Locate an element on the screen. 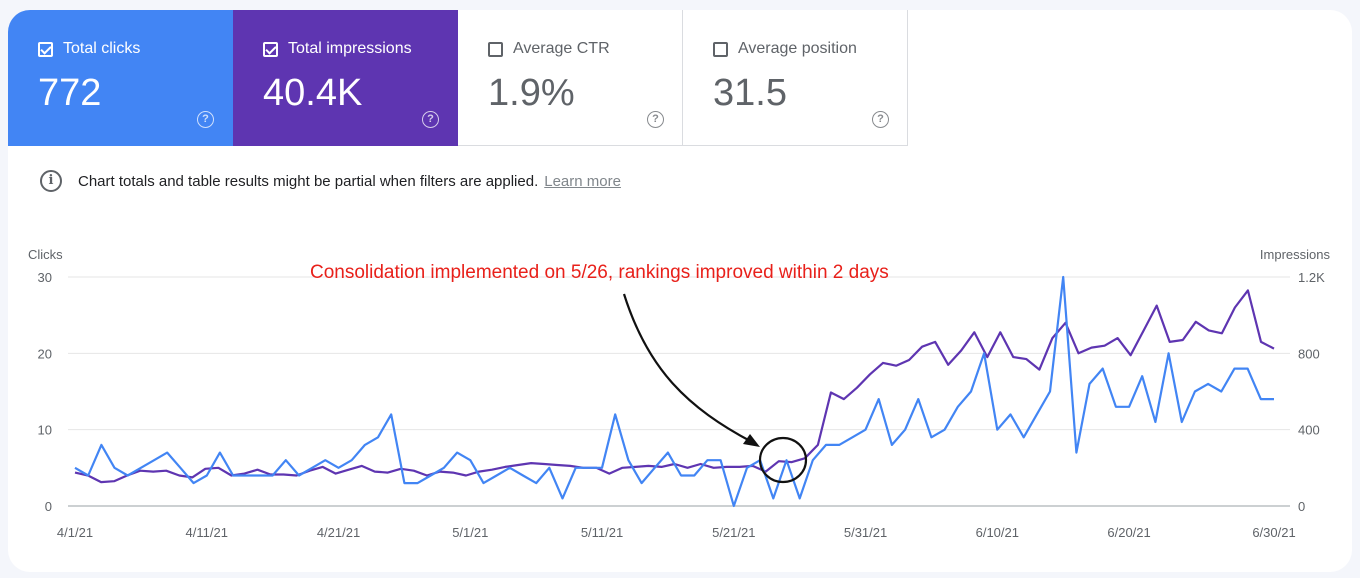  metric-average-ctr: Average CTR 1.9% ? is located at coordinates (570, 78).